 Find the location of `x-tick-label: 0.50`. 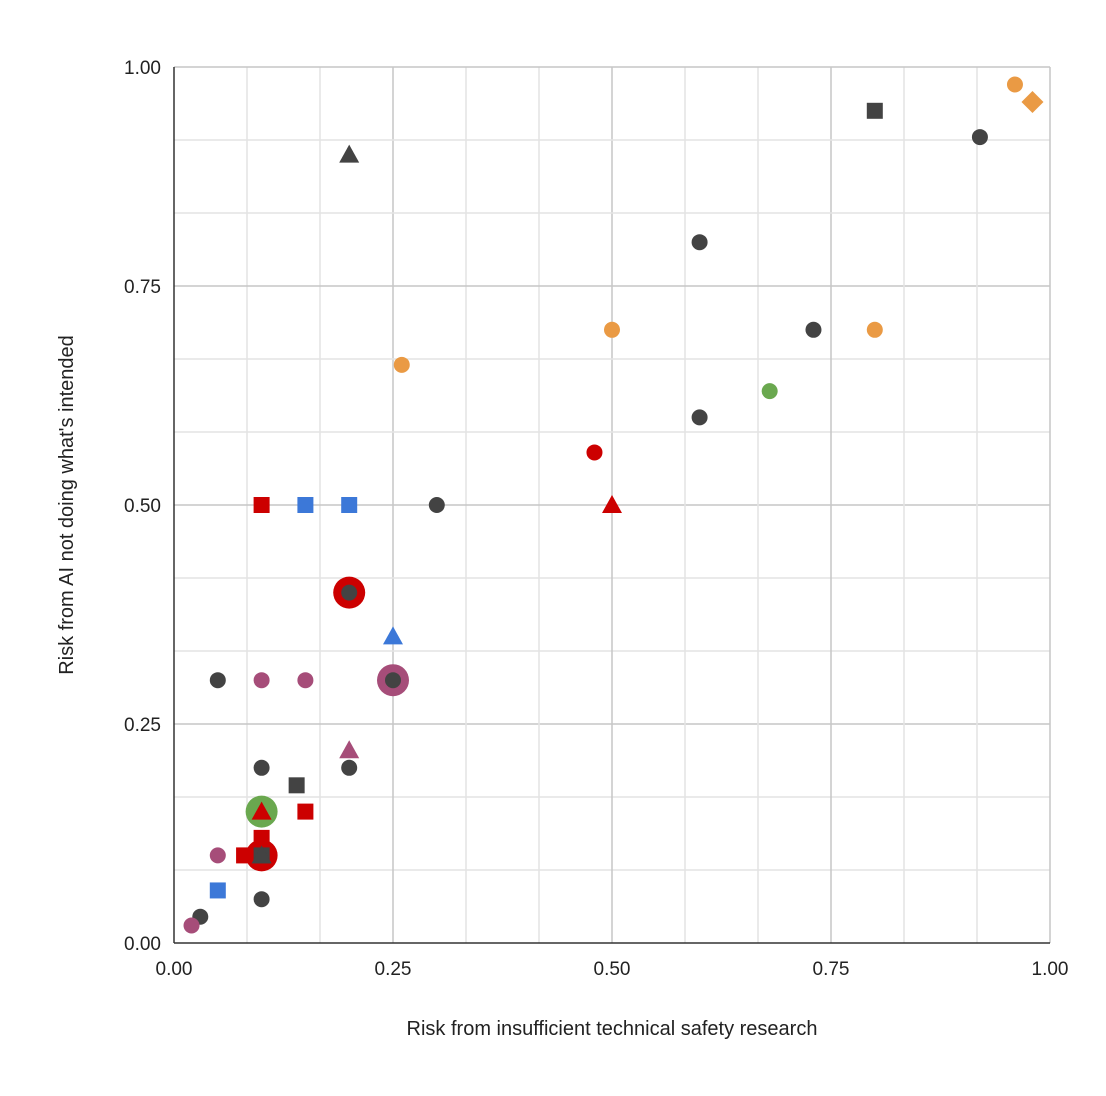

x-tick-label: 0.50 is located at coordinates (612, 969).